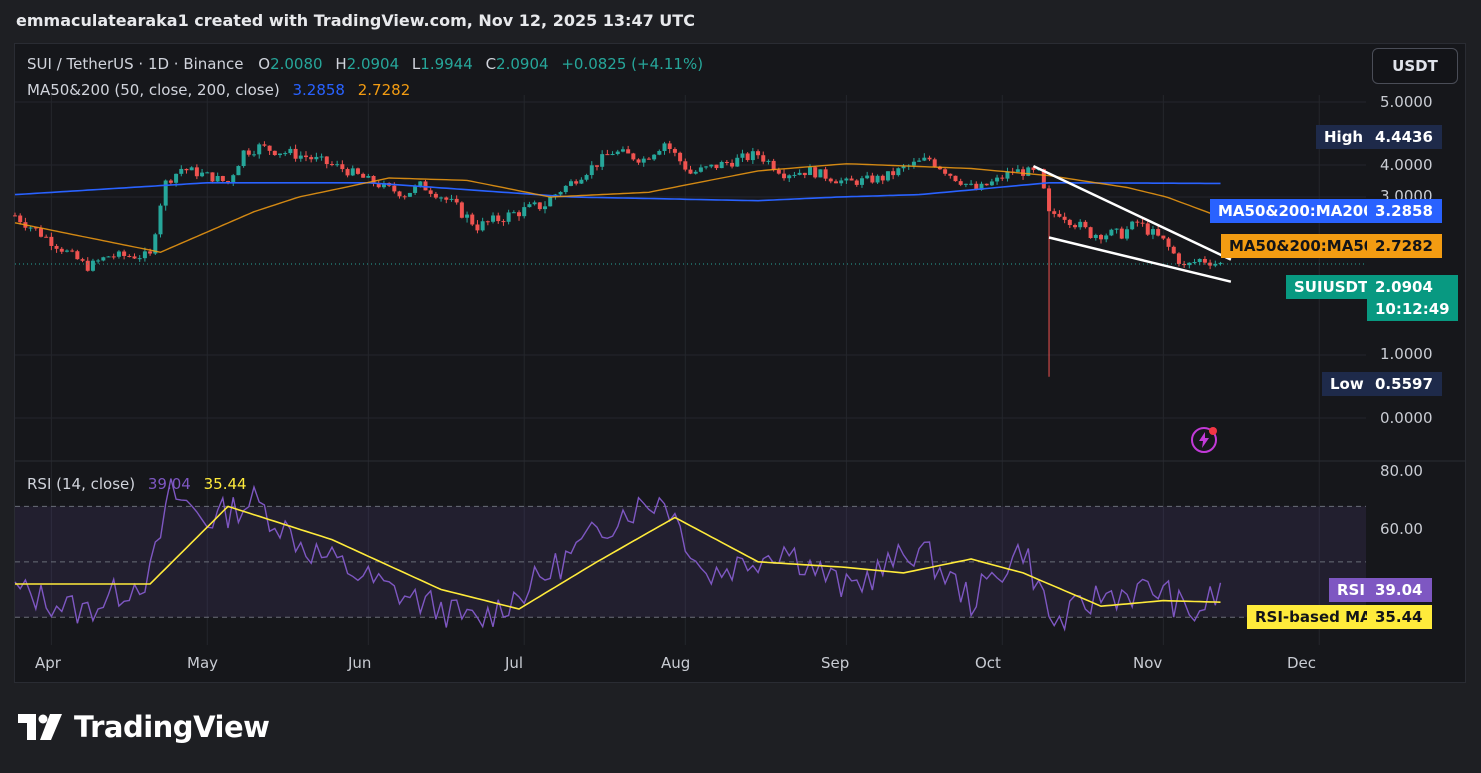 The height and width of the screenshot is (773, 1481). Describe the element at coordinates (1347, 384) in the screenshot. I see `low-tag-label: Low` at that location.